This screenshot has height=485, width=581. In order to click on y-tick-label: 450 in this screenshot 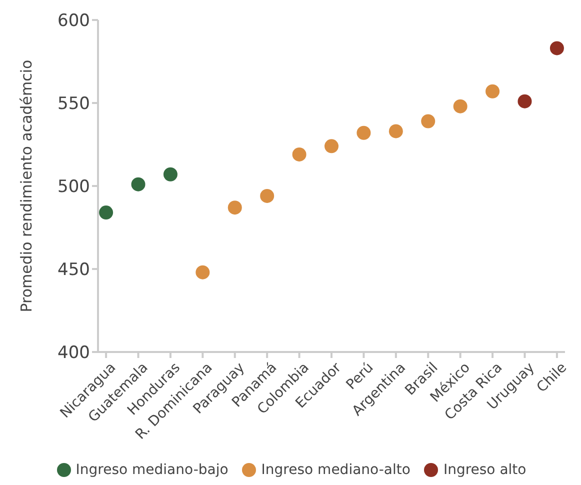, I will do `click(74, 270)`.